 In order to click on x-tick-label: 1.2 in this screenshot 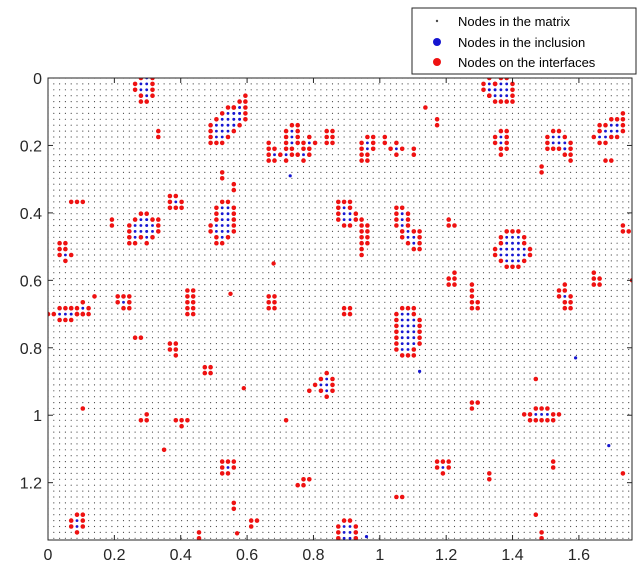, I will do `click(446, 555)`.